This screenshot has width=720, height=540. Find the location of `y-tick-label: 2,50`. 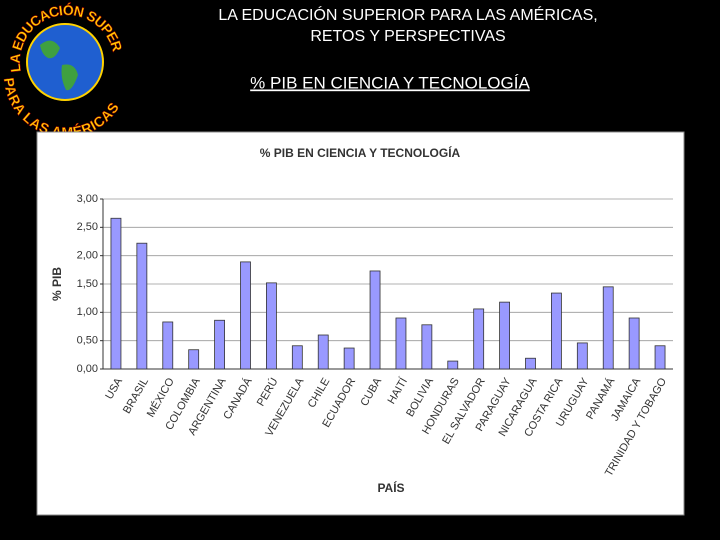

y-tick-label: 2,50 is located at coordinates (87, 227).